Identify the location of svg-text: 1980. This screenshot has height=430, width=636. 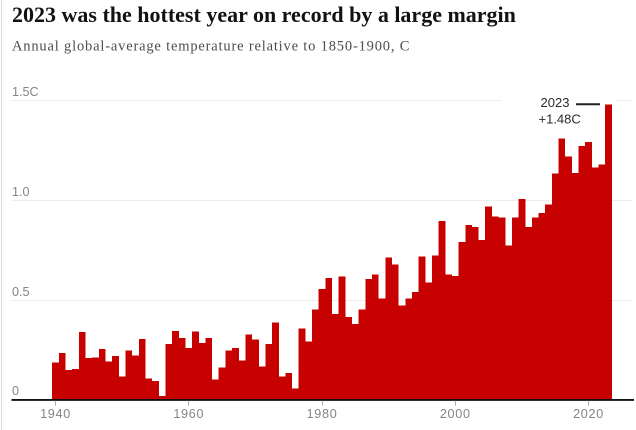
(322, 414).